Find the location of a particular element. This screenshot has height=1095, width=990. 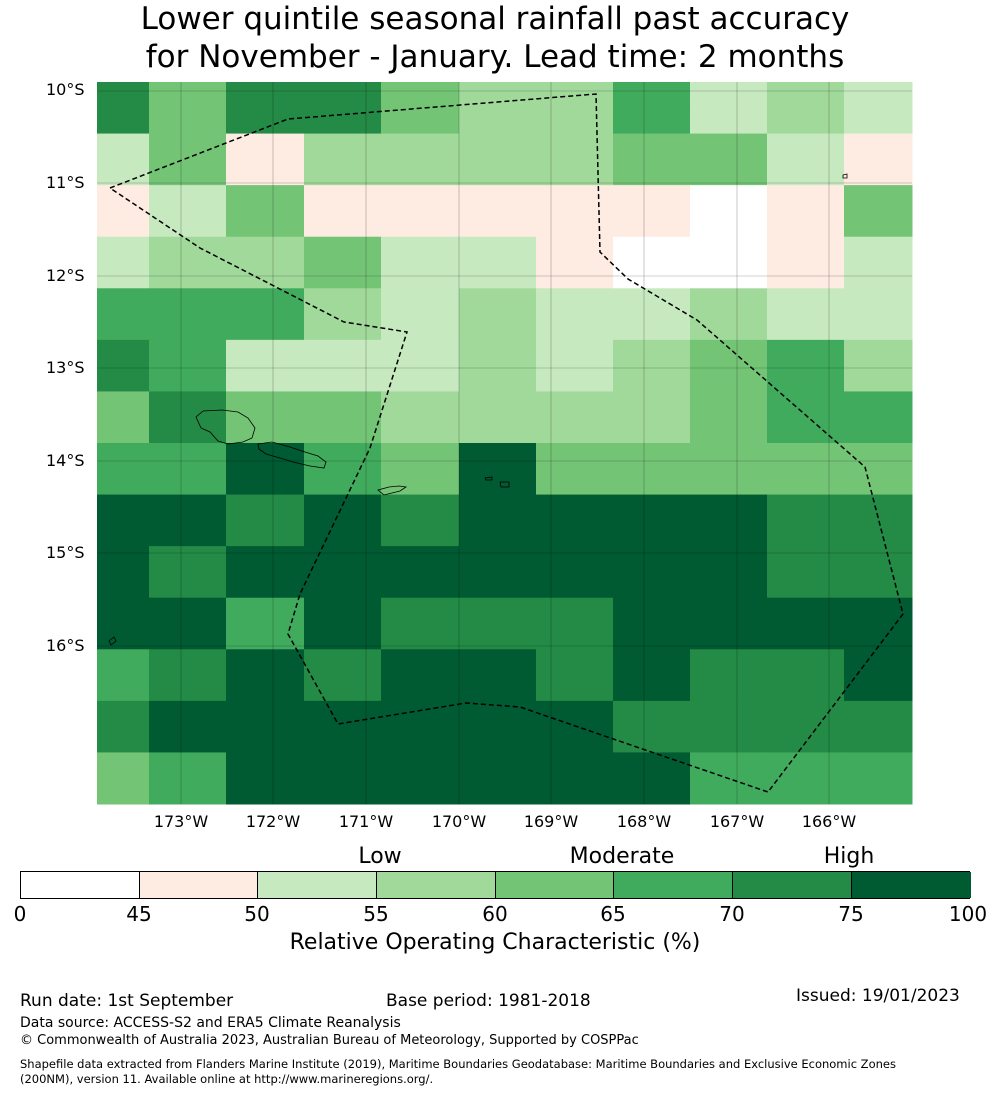

island-swains is located at coordinates (845, 176).